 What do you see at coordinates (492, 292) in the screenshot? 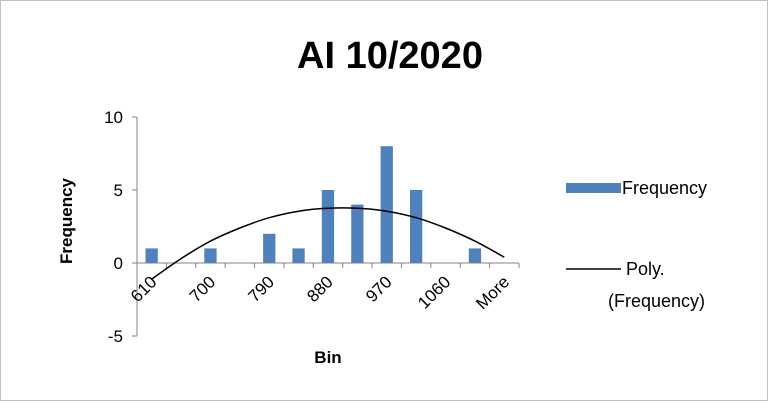
I see `x-tick-label: More` at bounding box center [492, 292].